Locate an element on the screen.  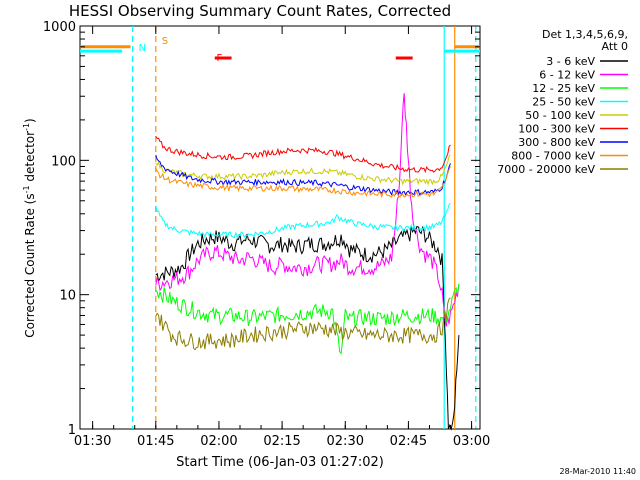
legend-label-0: 3 - 6 keV is located at coordinates (570, 61).